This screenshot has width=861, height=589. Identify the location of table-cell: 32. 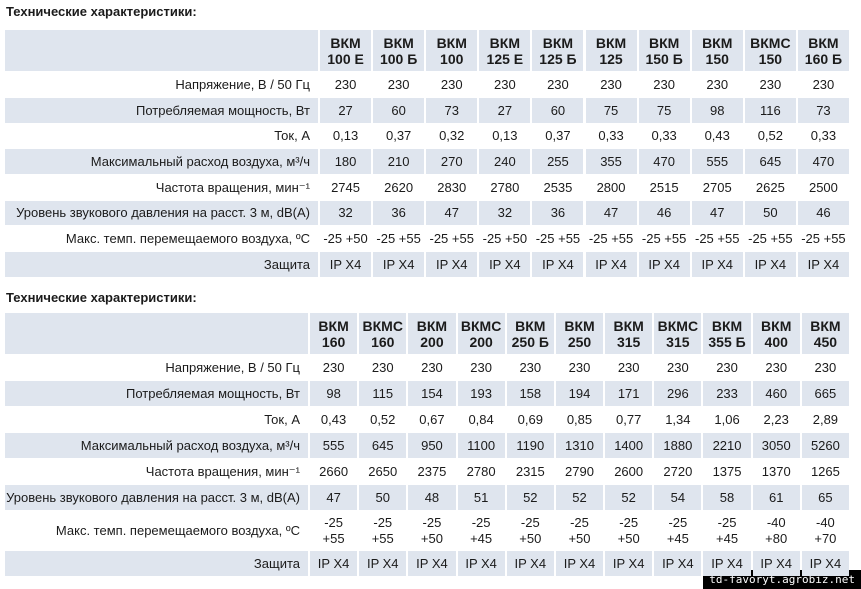
(505, 213).